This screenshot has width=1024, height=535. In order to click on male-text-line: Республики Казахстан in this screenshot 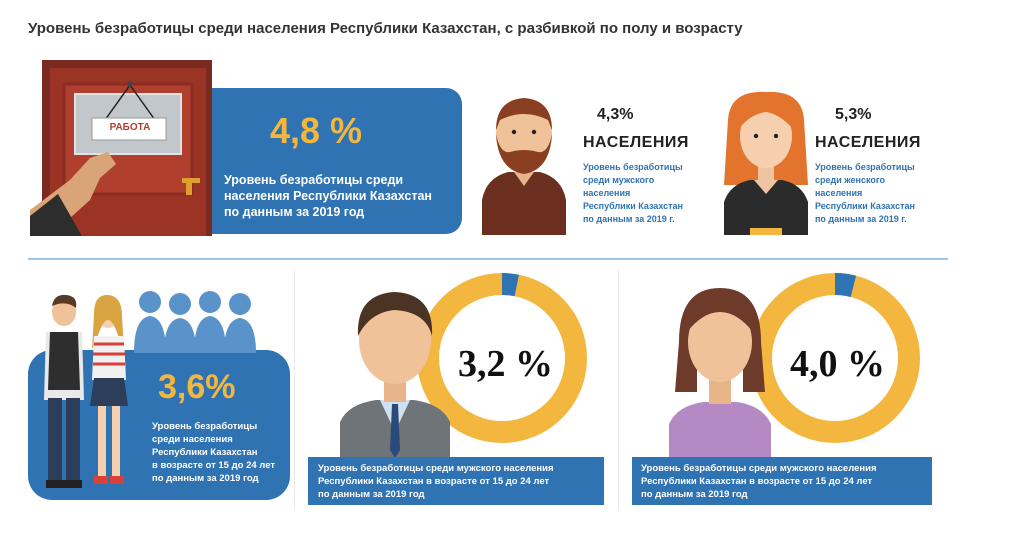, I will do `click(633, 206)`.